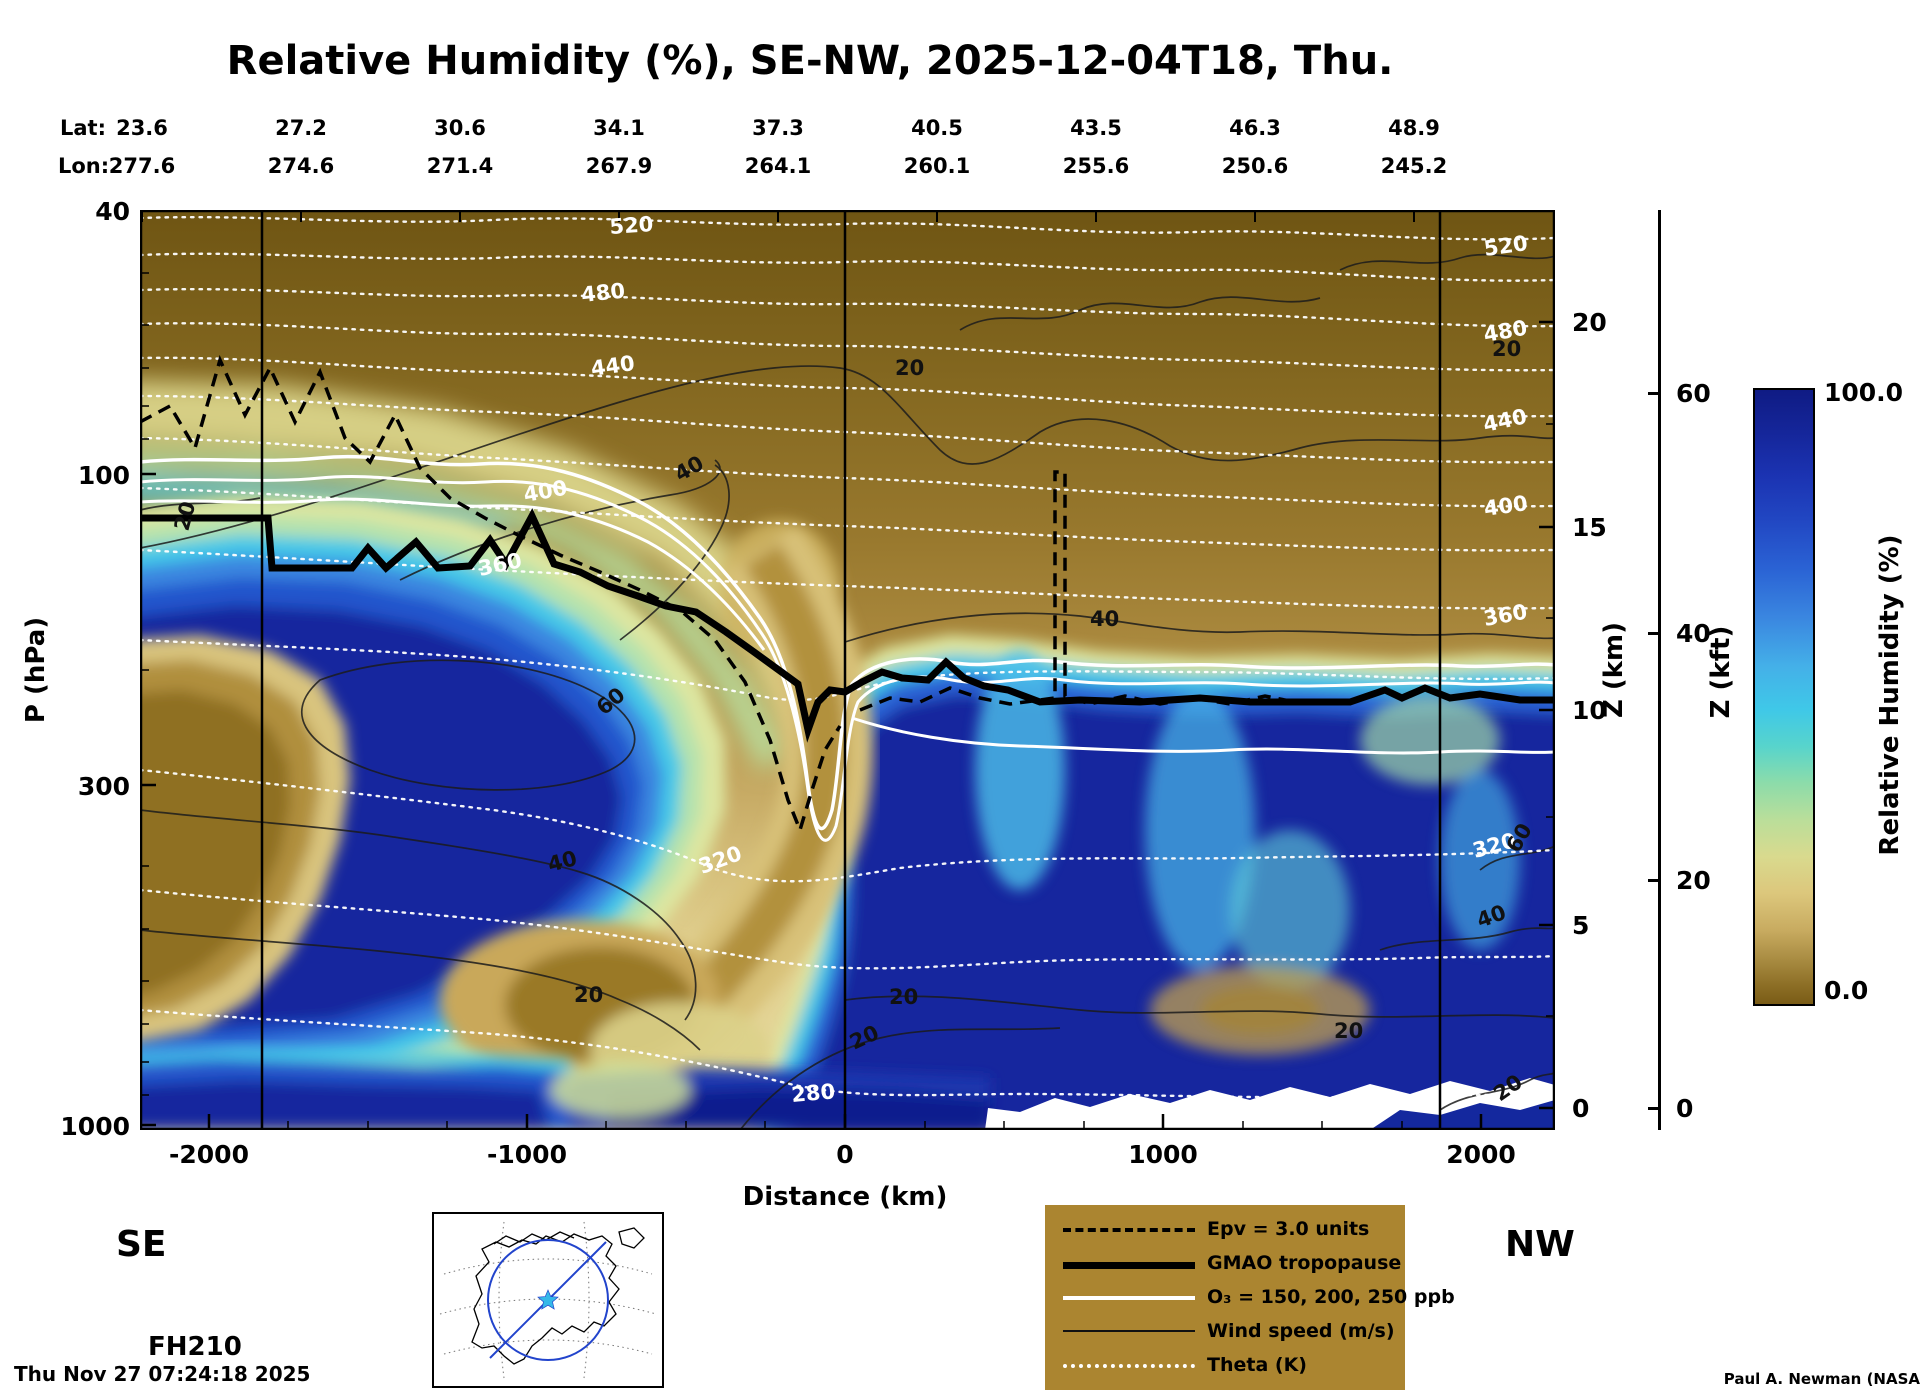 Image resolution: width=1926 pixels, height=1394 pixels. I want to click on lat-value: 40.5, so click(937, 128).